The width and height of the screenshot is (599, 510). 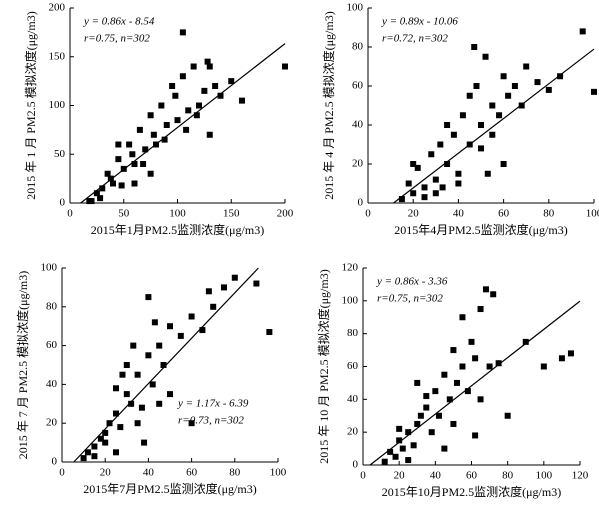 What do you see at coordinates (30, 105) in the screenshot?
I see `y-axis-label: 2015 年 1 月 PM2.5 模拟浓度(μg/m3)` at bounding box center [30, 105].